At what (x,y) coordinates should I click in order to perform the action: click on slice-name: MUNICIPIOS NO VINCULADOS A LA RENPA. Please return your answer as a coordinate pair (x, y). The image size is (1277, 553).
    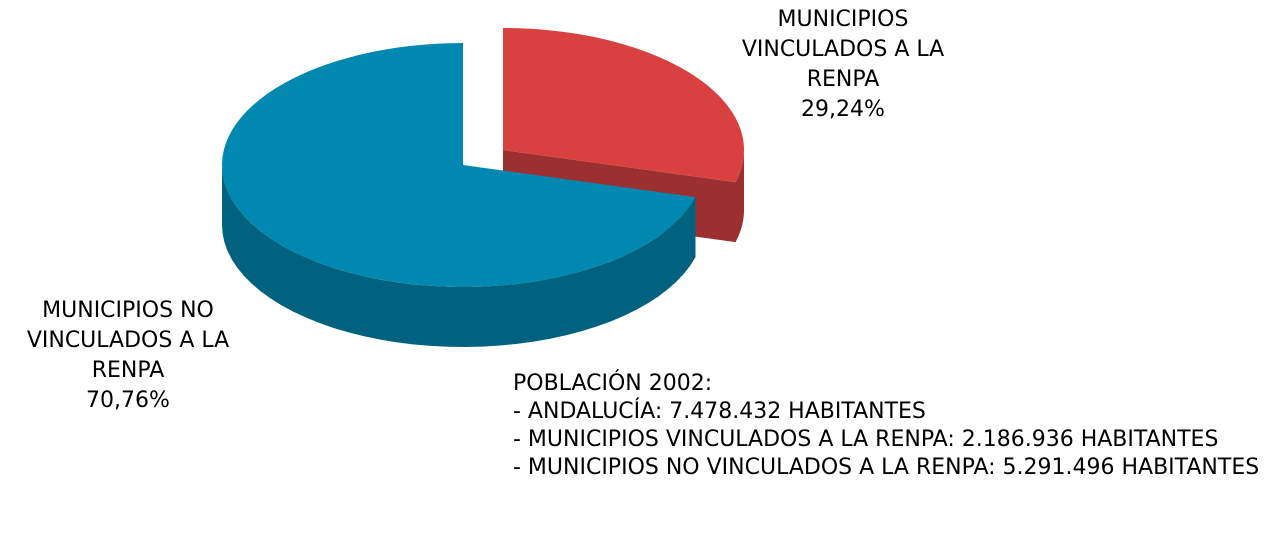
    Looking at the image, I should click on (128, 340).